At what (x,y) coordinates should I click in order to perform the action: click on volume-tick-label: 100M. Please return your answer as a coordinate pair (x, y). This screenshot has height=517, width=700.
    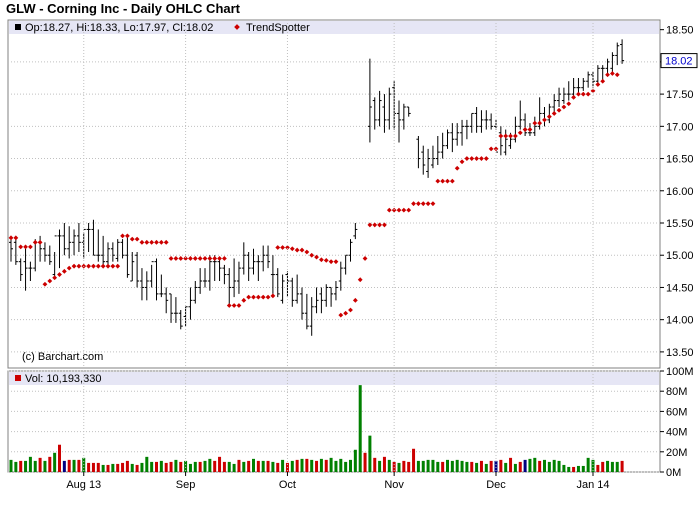
    Looking at the image, I should click on (680, 372).